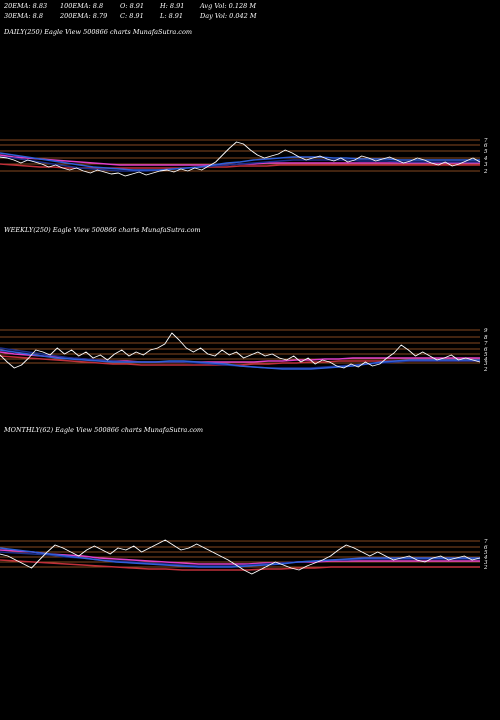 Image resolution: width=500 pixels, height=720 pixels. Describe the element at coordinates (82, 6) in the screenshot. I see `ema100-label: 100EMA: 8.8` at that location.